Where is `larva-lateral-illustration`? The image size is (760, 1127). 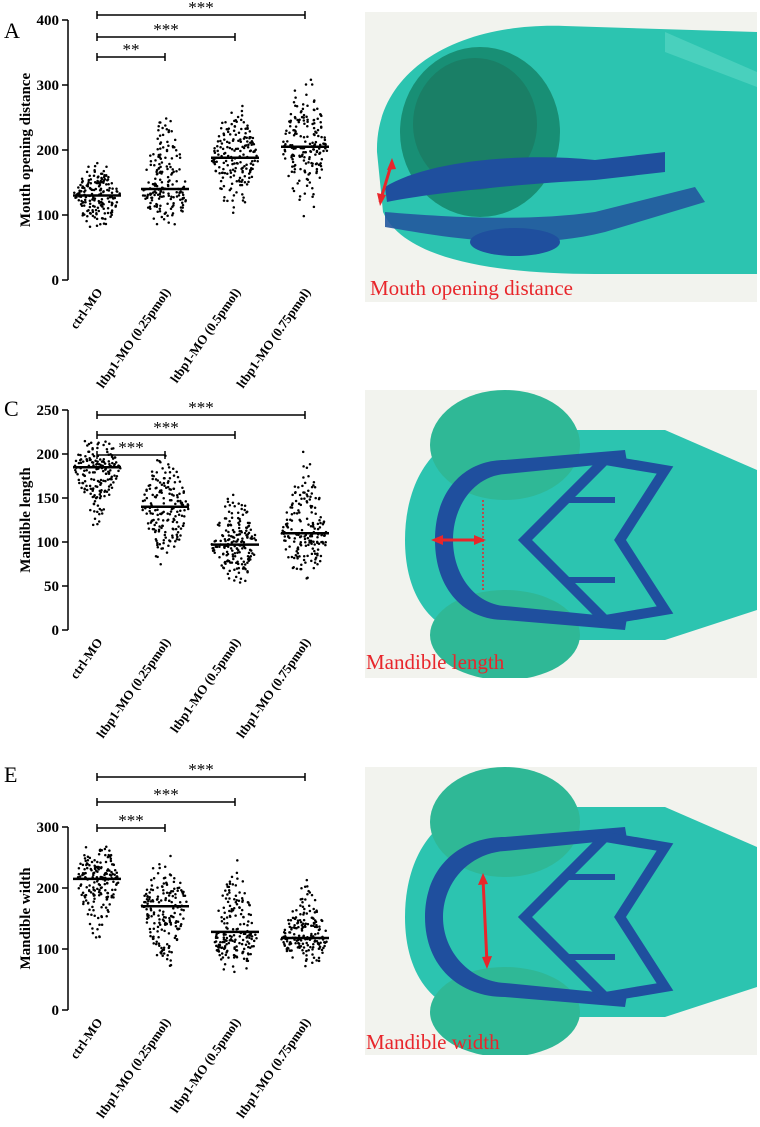 larva-lateral-illustration is located at coordinates (561, 157).